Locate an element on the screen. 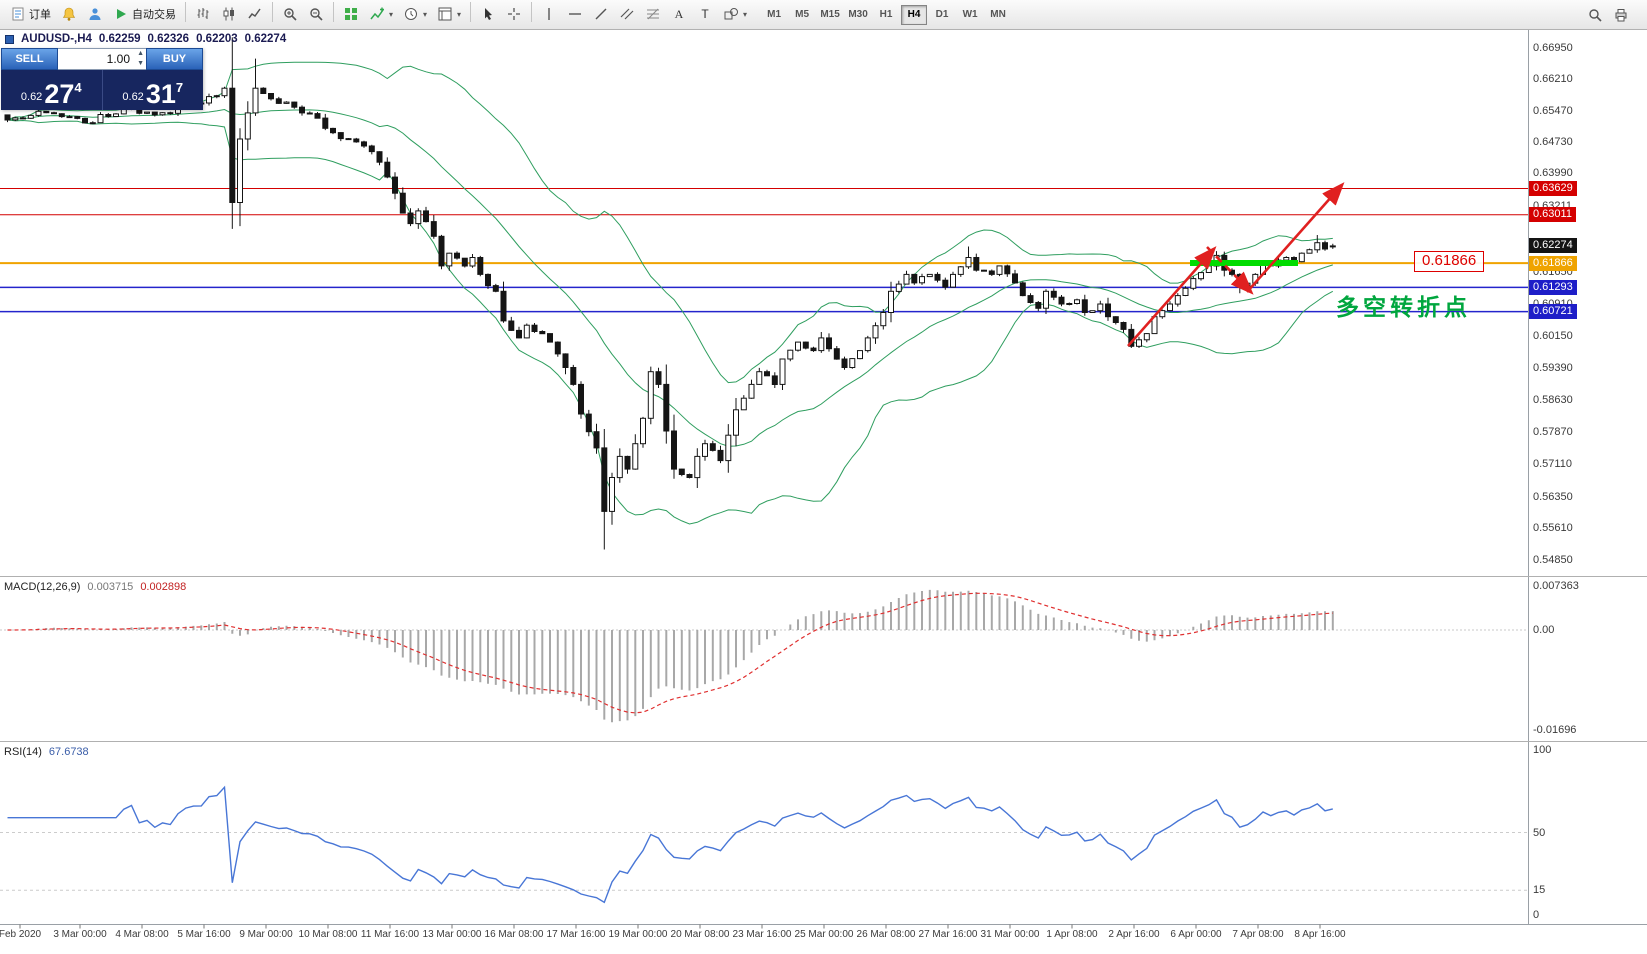 The height and width of the screenshot is (954, 1647). bell-icon is located at coordinates (69, 14).